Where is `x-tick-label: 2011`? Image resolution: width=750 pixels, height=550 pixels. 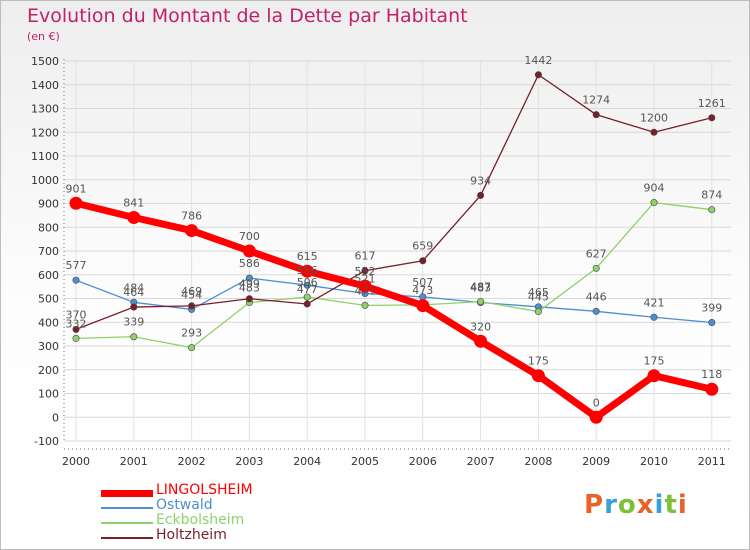
x-tick-label: 2011 is located at coordinates (712, 461).